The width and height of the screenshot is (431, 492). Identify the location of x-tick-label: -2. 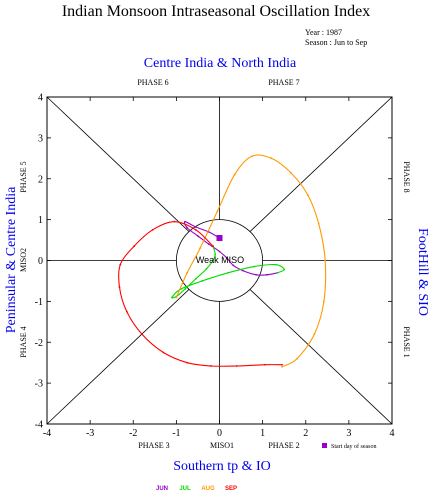
(133, 433).